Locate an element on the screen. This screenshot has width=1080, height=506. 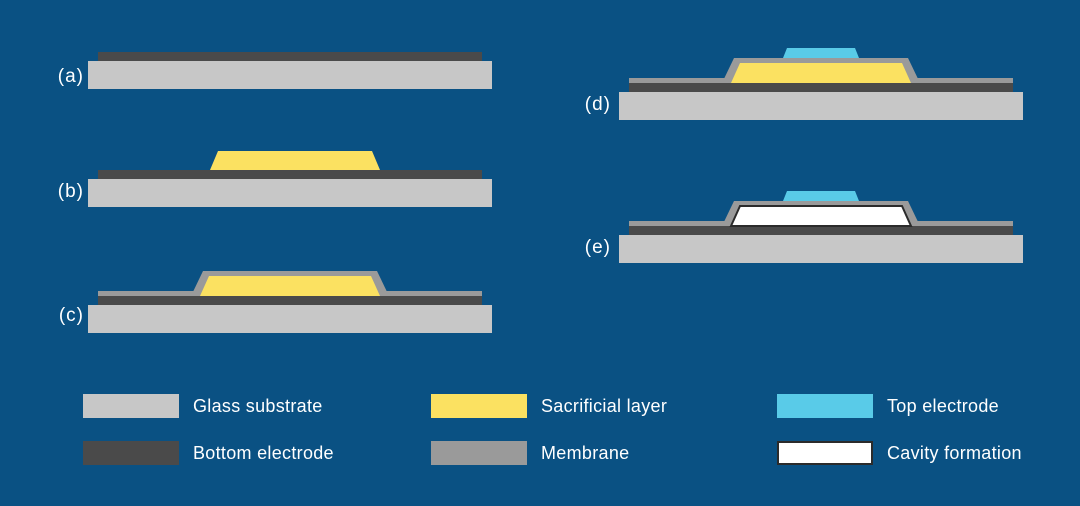
step-label-d: (d) is located at coordinates (597, 104).